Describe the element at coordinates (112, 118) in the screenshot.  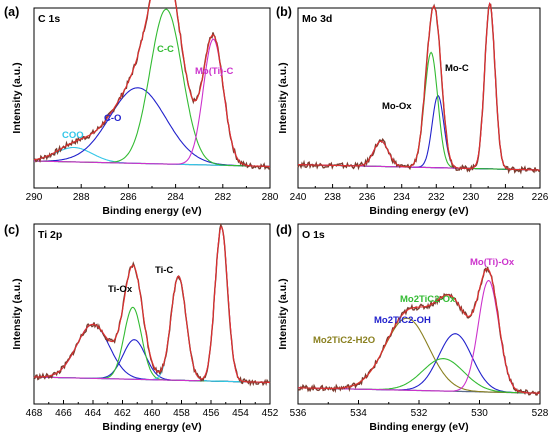
I see `annotation-c-o: C-O` at that location.